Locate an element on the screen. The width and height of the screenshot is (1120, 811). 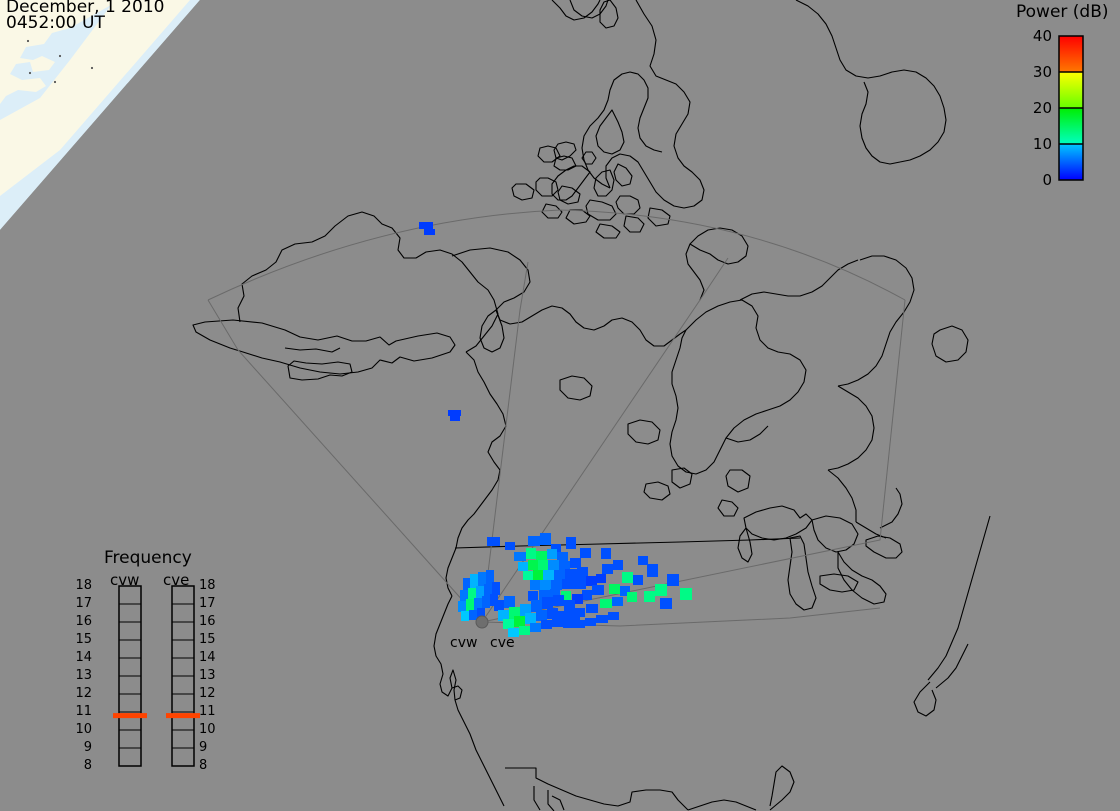
coast-island is located at coordinates (320, 370).